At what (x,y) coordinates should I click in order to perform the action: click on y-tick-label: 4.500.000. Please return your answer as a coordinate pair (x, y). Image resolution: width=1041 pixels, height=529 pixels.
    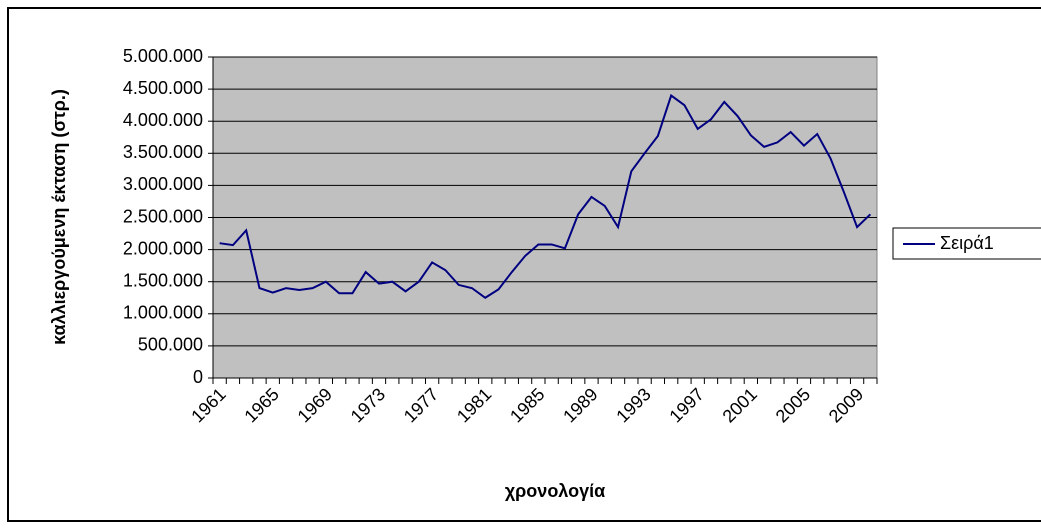
    Looking at the image, I should click on (163, 88).